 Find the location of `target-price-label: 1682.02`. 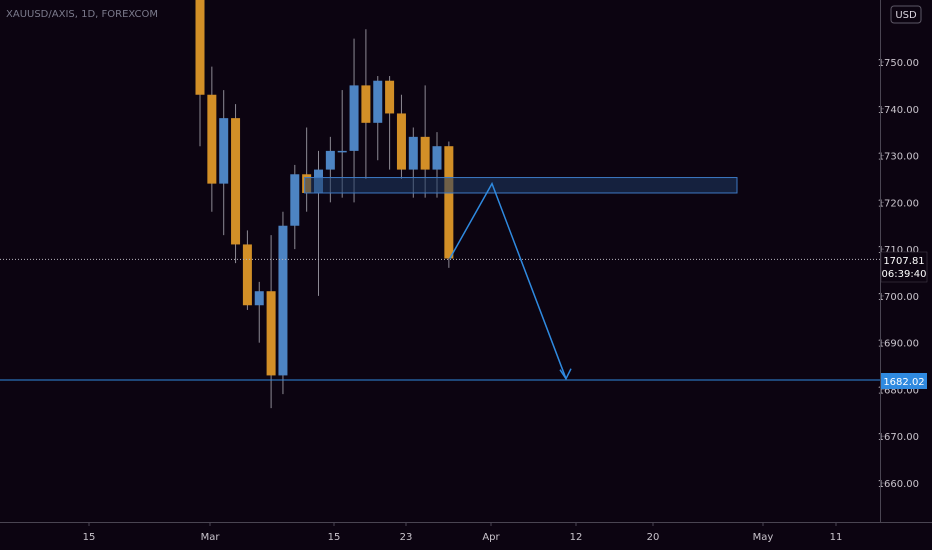

target-price-label: 1682.02 is located at coordinates (903, 382).